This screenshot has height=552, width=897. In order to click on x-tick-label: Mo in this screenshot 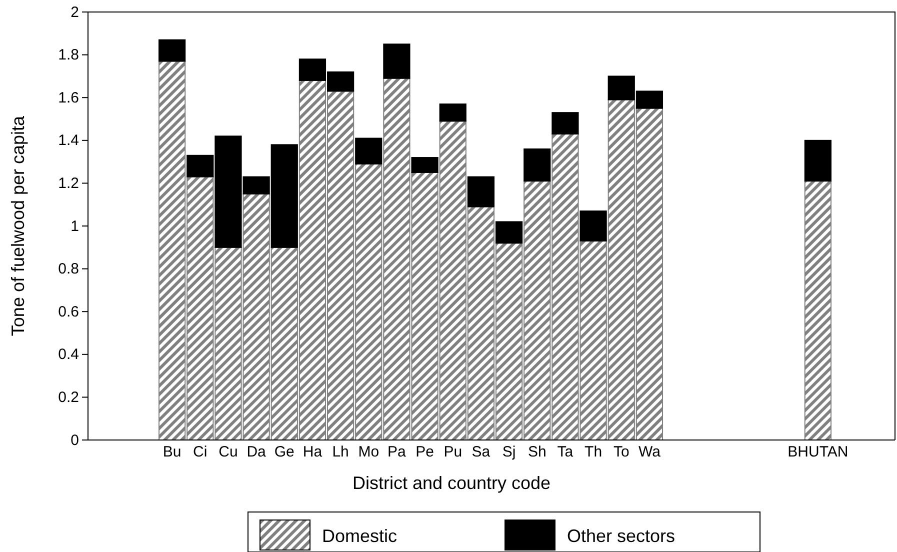, I will do `click(369, 452)`.